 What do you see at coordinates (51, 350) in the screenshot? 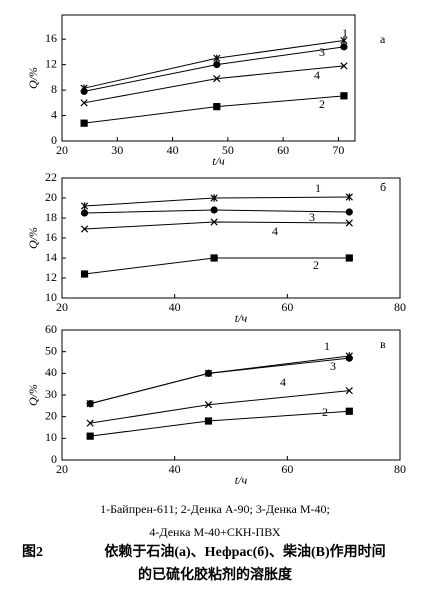
I see `y-tick-label: 50` at bounding box center [51, 350].